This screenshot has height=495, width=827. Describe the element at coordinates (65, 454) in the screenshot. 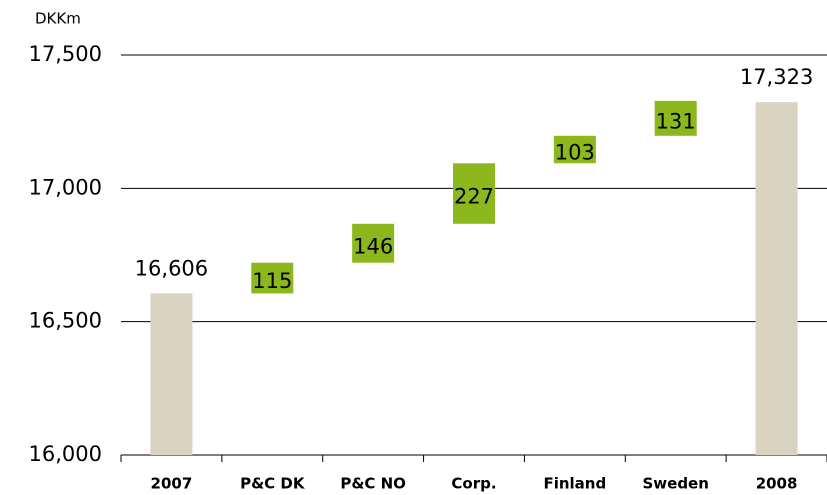

I see `y-tick-label: 16,000` at that location.